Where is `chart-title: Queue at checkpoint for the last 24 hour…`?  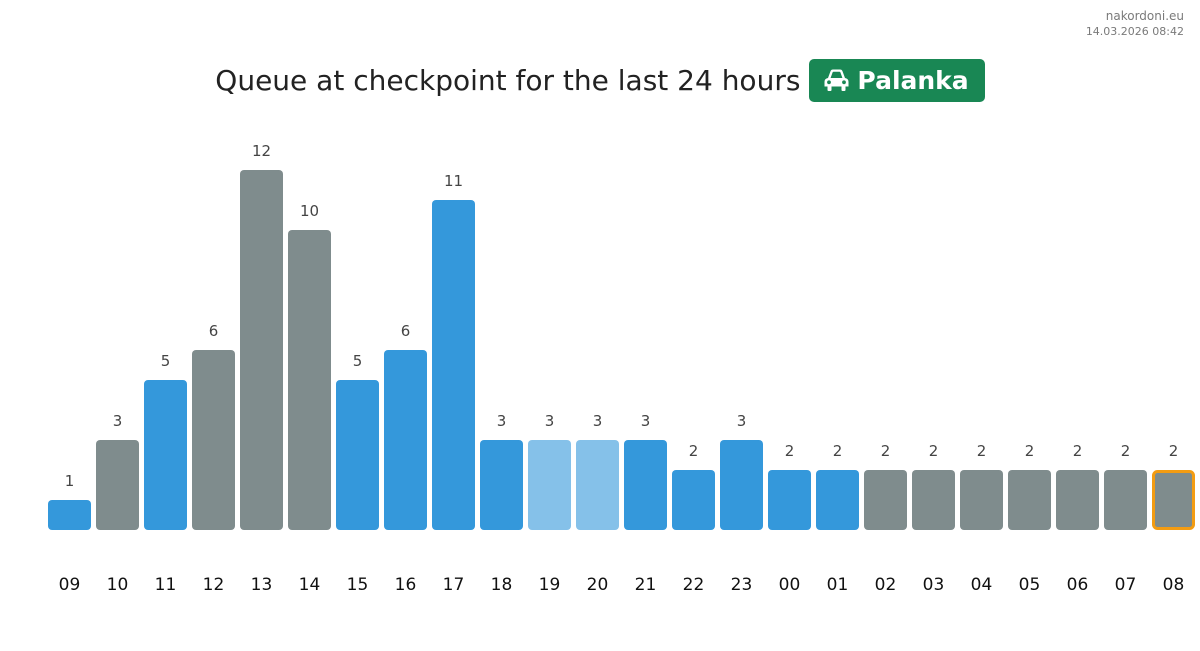
chart-title: Queue at checkpoint for the last 24 hour… is located at coordinates (508, 80).